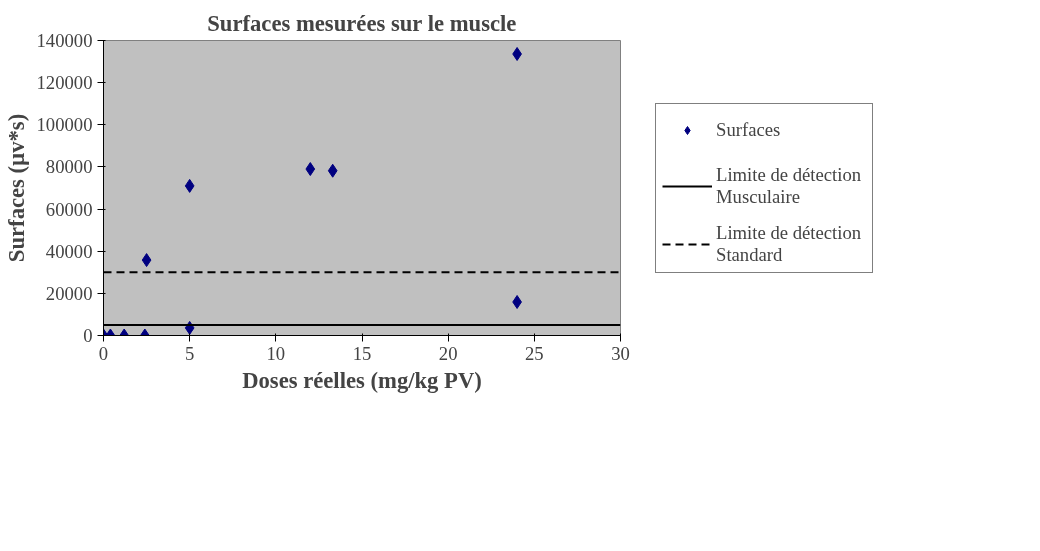  I want to click on x-axis-title: Doses réelles (mg/kg PV), so click(362, 380).